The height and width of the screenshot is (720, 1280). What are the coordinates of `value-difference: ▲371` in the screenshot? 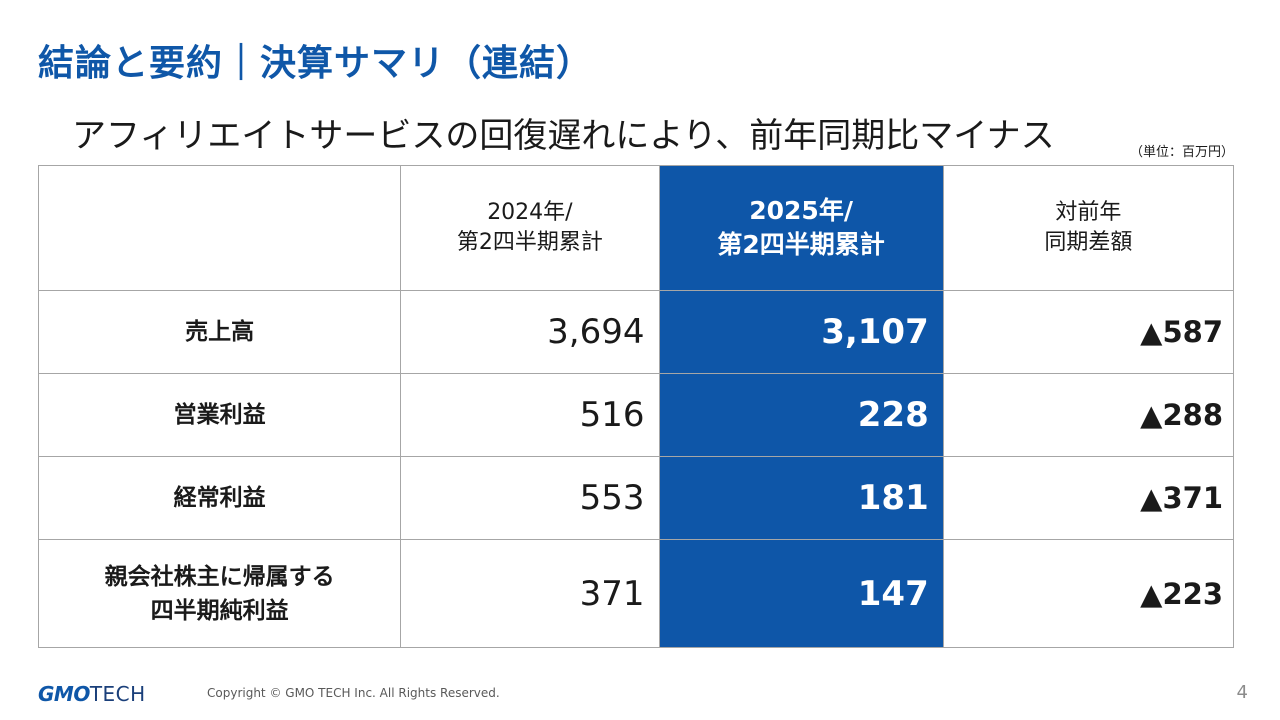 It's located at (1088, 498).